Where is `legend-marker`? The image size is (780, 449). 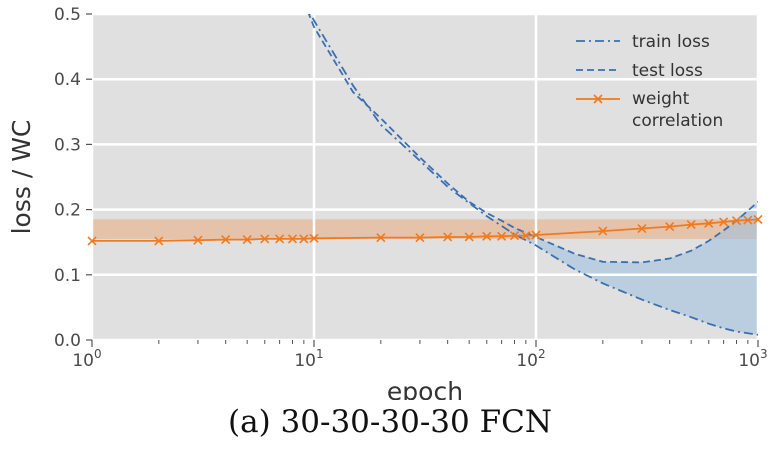 legend-marker is located at coordinates (598, 99).